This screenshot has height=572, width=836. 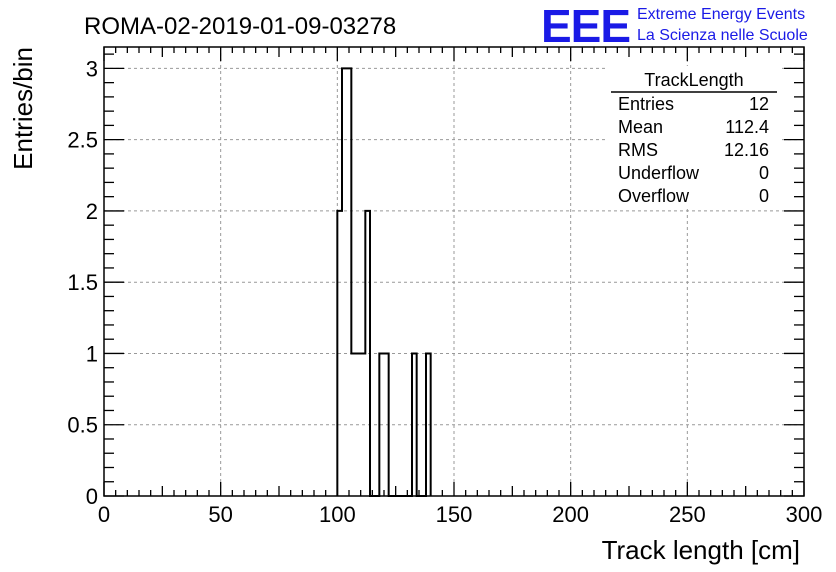 I want to click on y-tick-labels: 0 0.5 1 1.5 2 2.5 3, so click(x=82, y=282).